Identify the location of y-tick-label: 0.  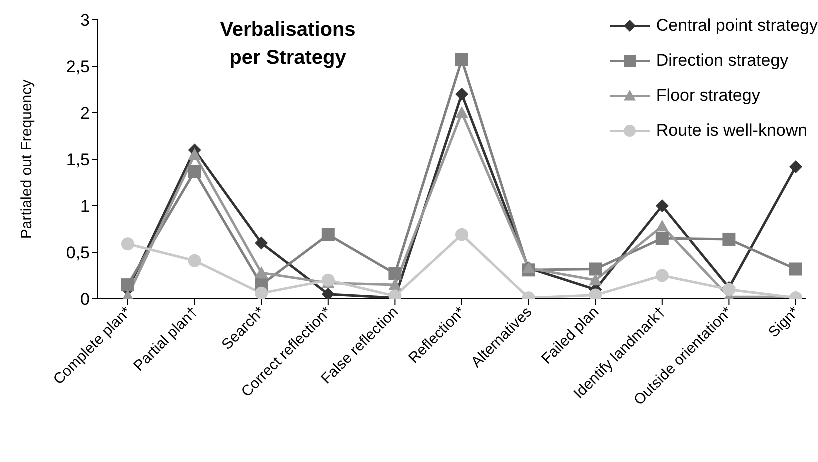
(85, 300).